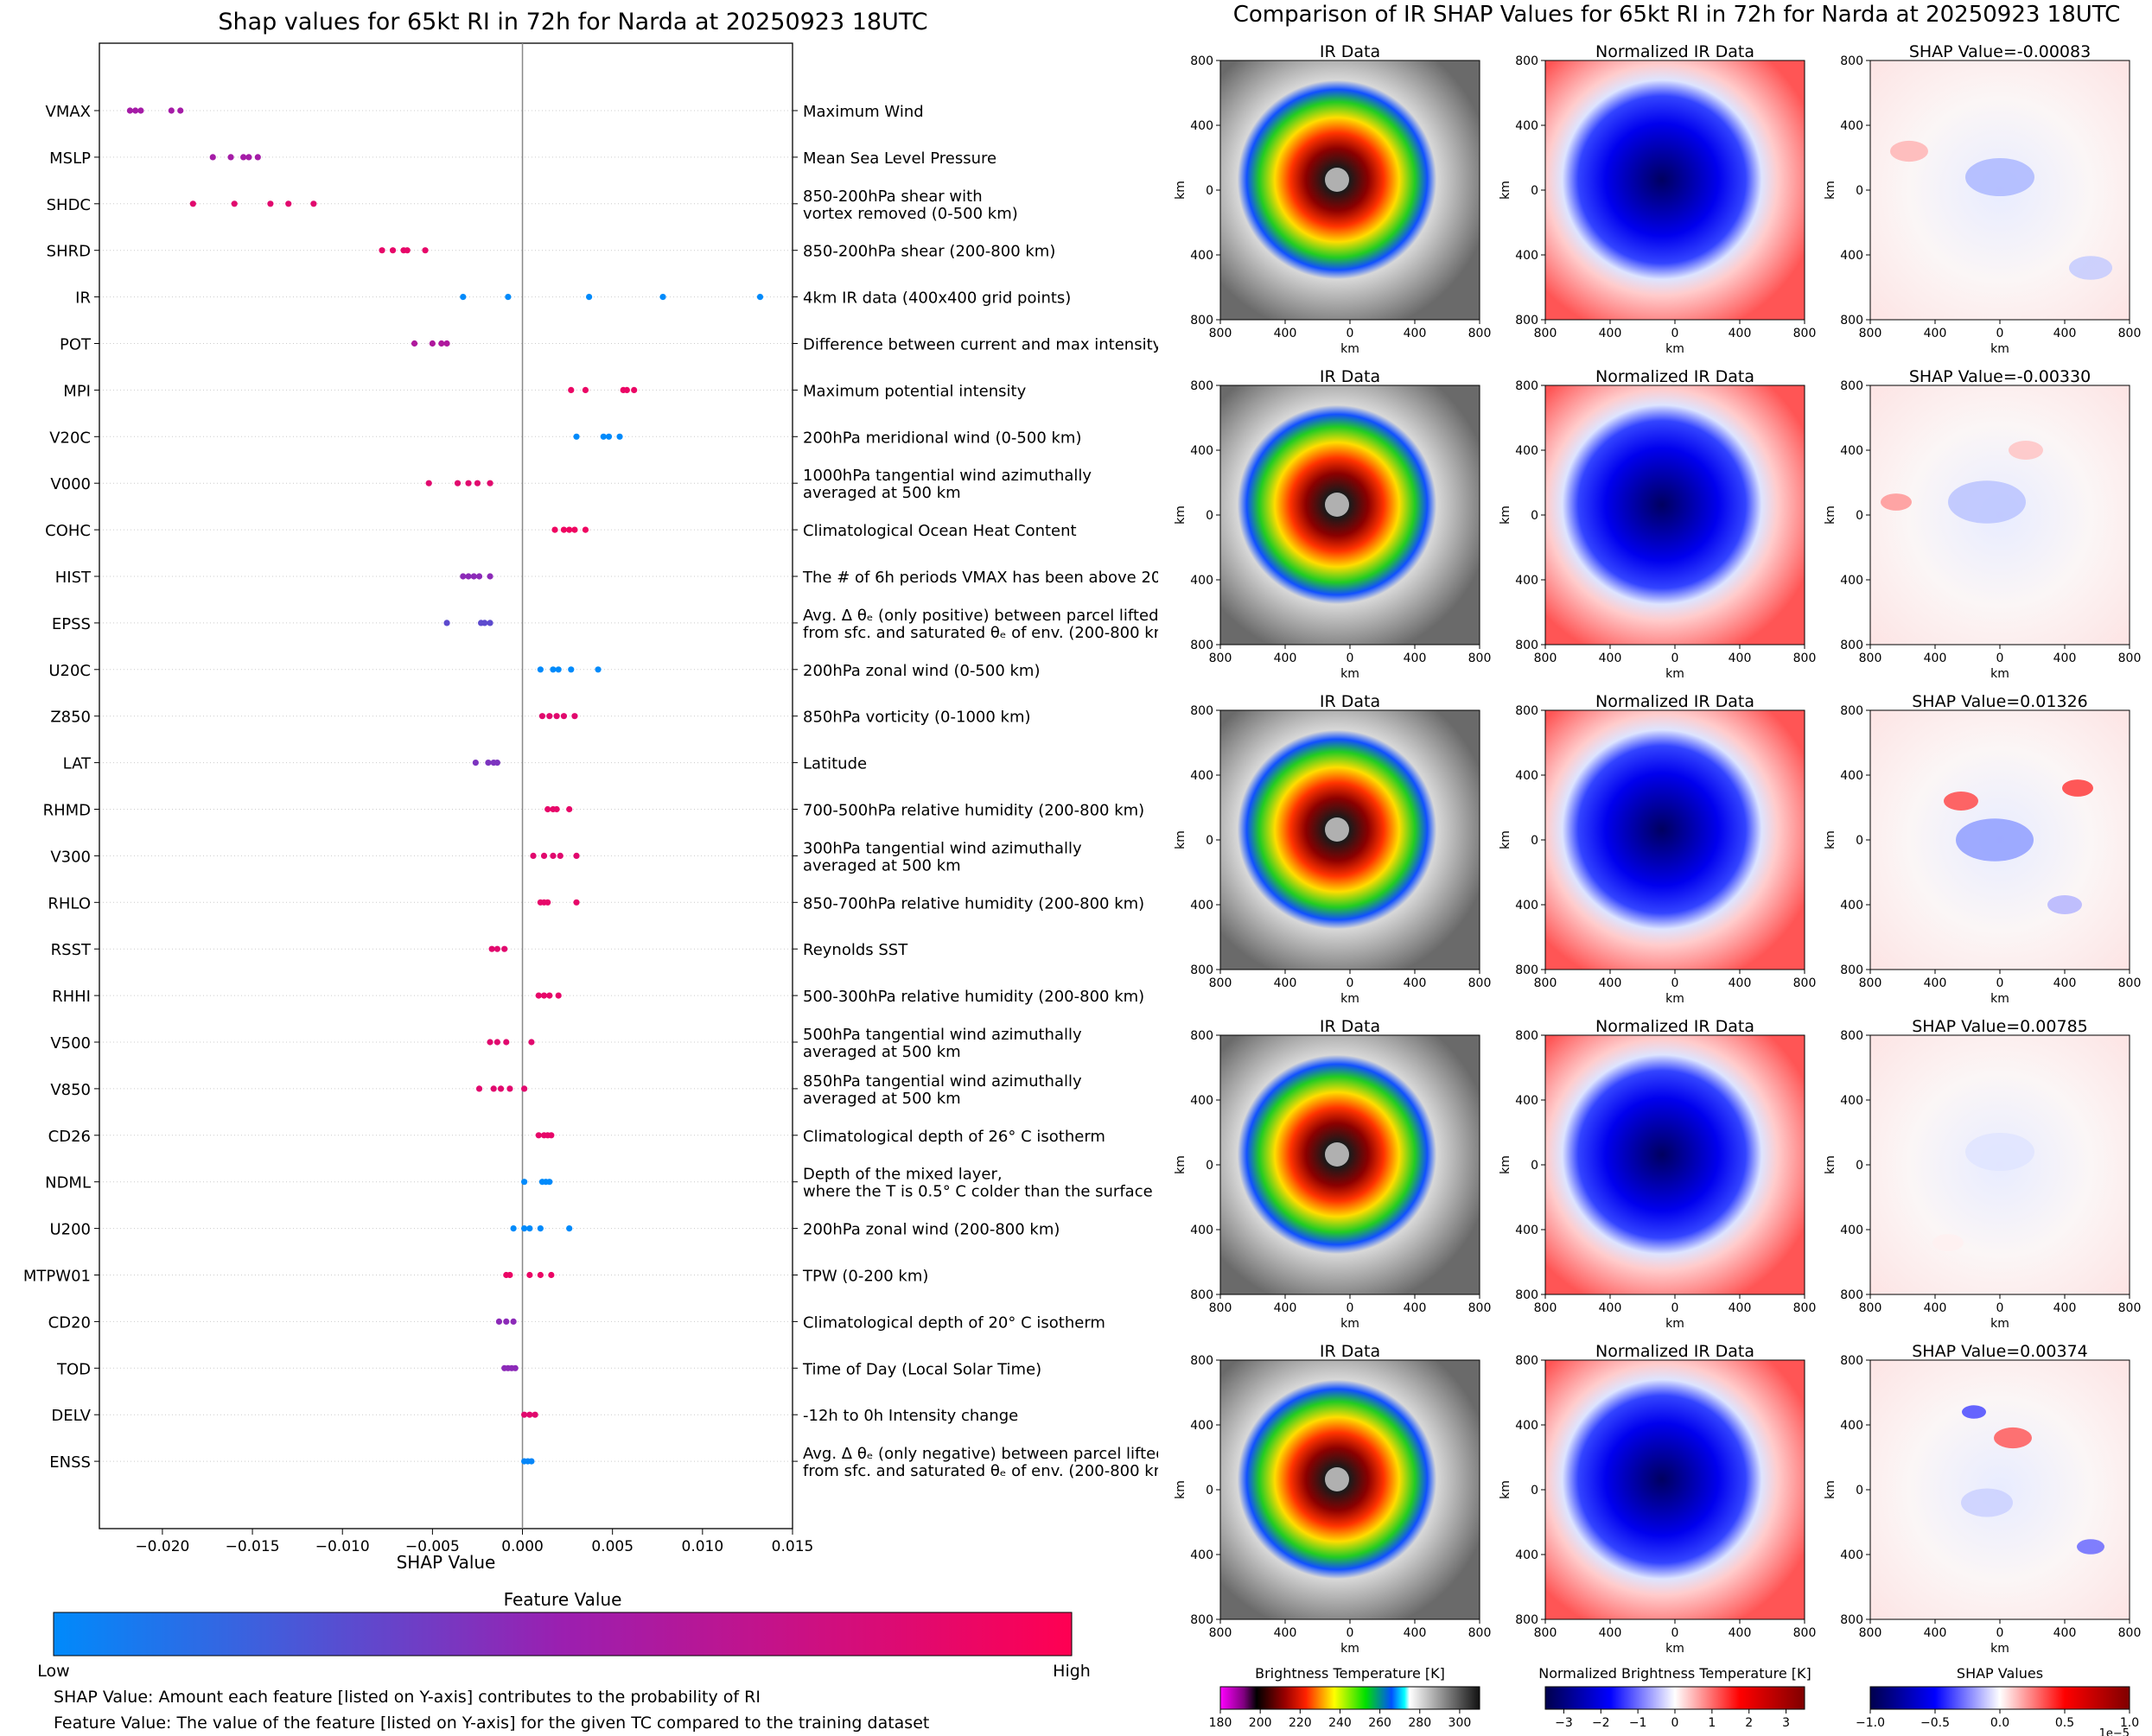  What do you see at coordinates (942, 1081) in the screenshot?
I see `feature-description: 850hPa tangential wind azimuthally` at bounding box center [942, 1081].